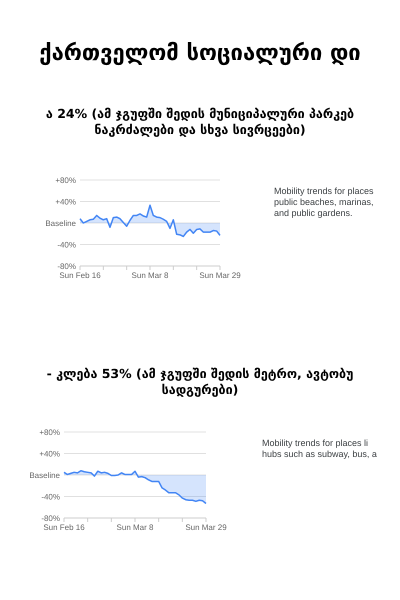  What do you see at coordinates (324, 202) in the screenshot?
I see `text: Mobility trends for places public beaches, marinas, and public gardens.` at bounding box center [324, 202].